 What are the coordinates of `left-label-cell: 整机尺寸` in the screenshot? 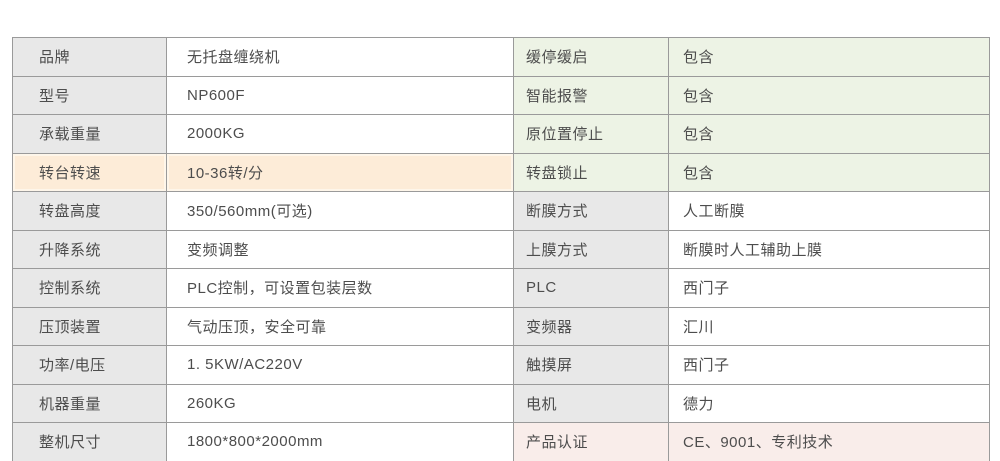 It's located at (89, 441).